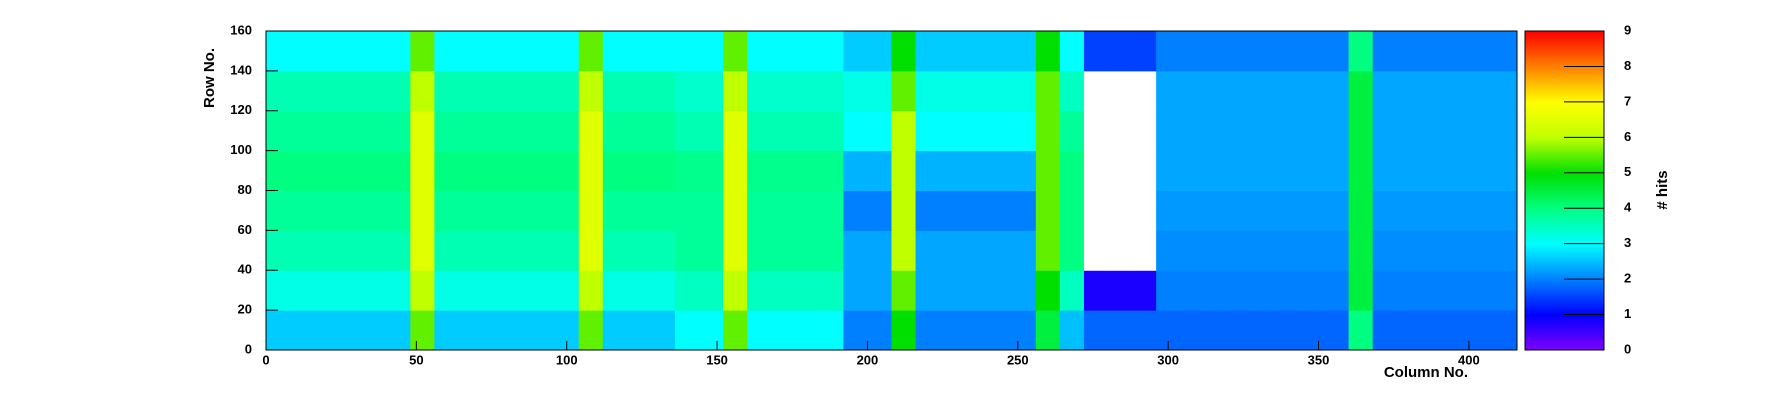  Describe the element at coordinates (1627, 65) in the screenshot. I see `colorbar-tick-label: 8` at that location.